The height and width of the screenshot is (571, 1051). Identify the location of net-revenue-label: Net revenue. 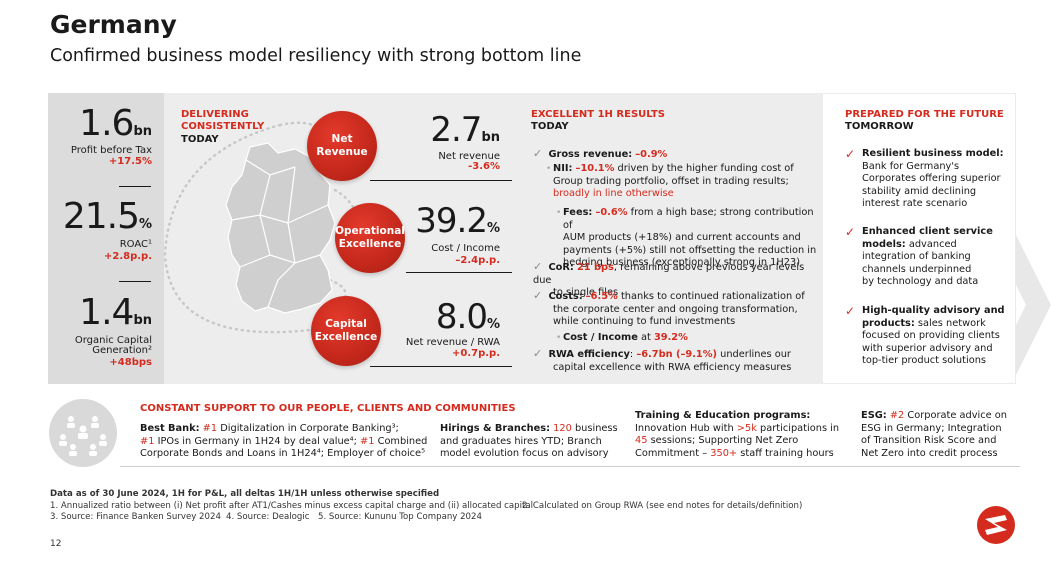
(469, 156).